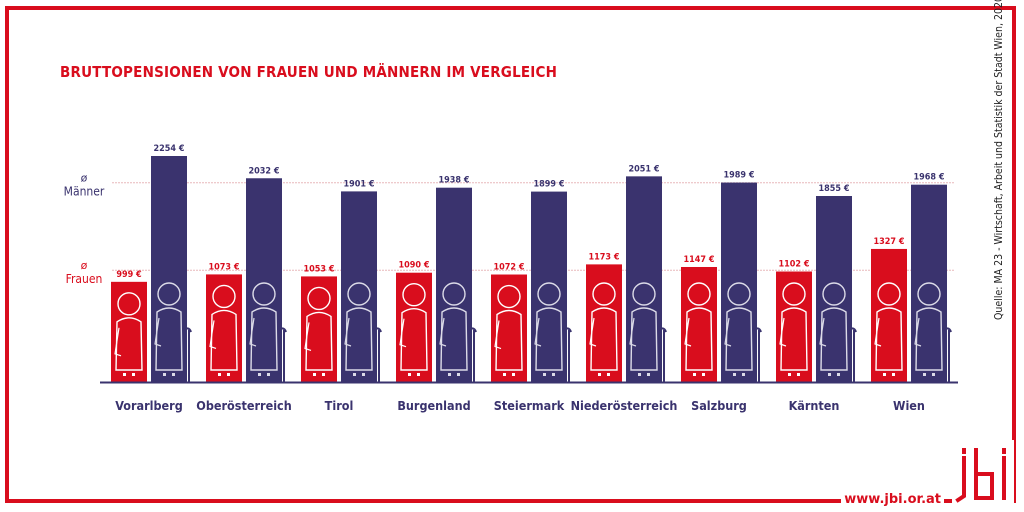 Image resolution: width=1024 pixels, height=512 pixels. Describe the element at coordinates (509, 268) in the screenshot. I see `value-label-women: 1072 €` at that location.